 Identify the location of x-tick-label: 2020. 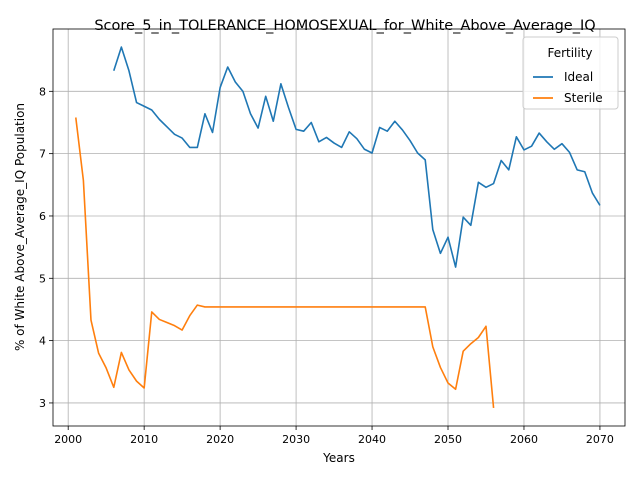
(220, 439).